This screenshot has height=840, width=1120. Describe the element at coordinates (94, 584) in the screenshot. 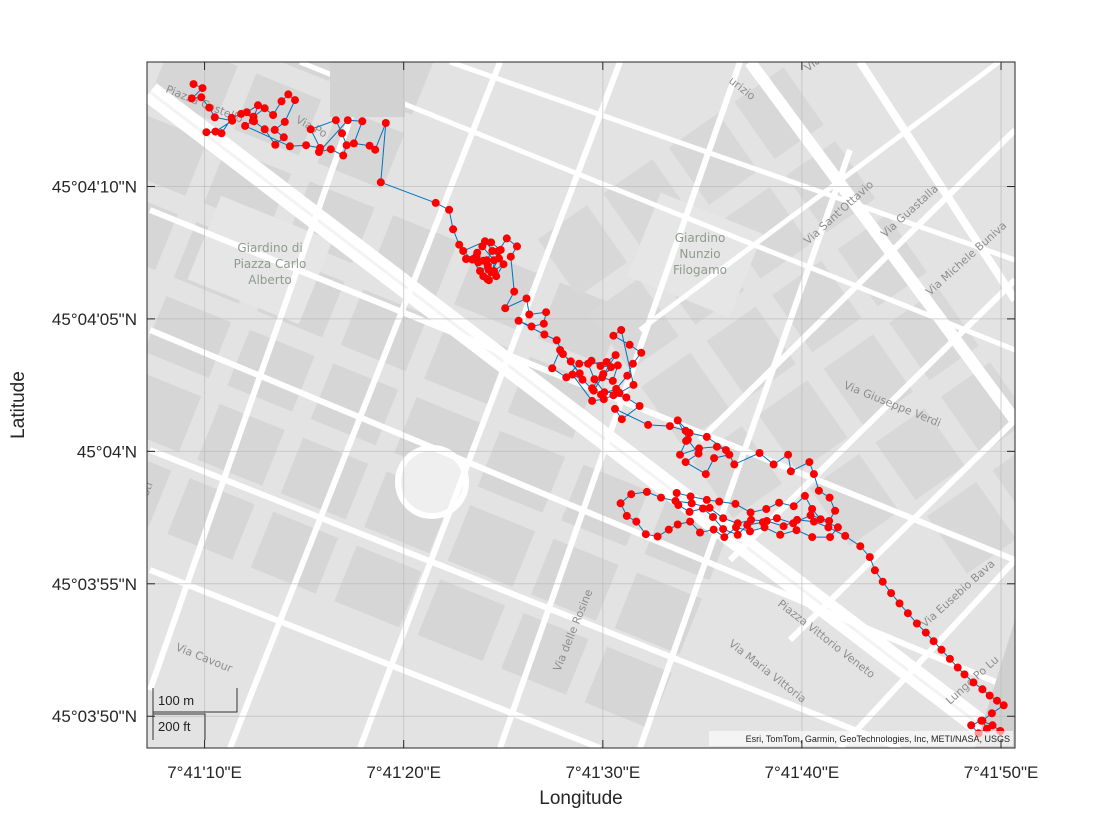

I see `y-tick-label: 45°03'55"N` at that location.